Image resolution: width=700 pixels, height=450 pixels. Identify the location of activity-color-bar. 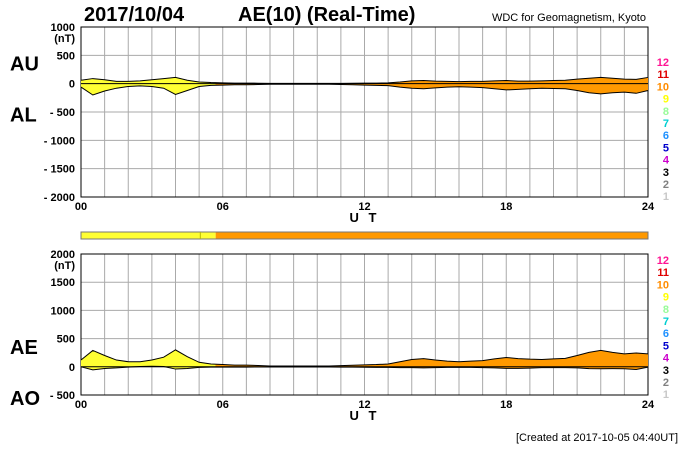
(364, 235).